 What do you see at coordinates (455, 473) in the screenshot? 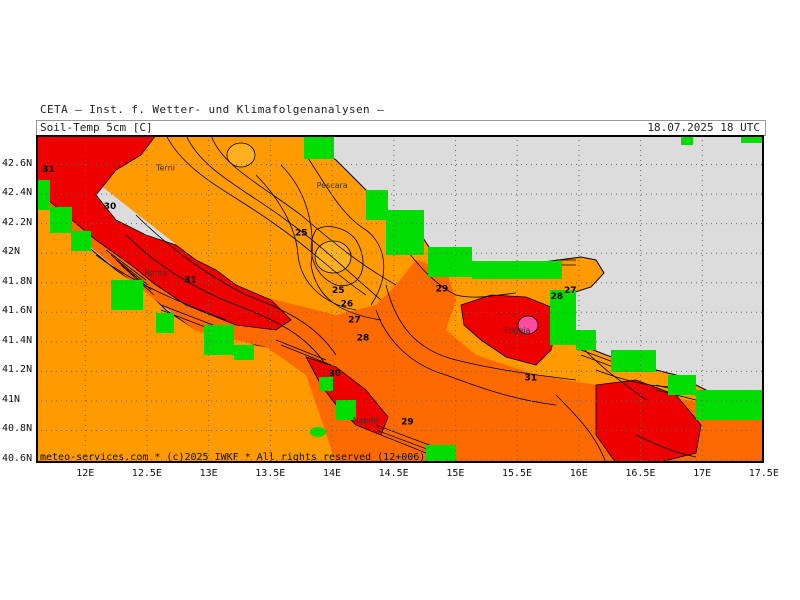
I see `lon-tick-label: 15E` at bounding box center [455, 473].